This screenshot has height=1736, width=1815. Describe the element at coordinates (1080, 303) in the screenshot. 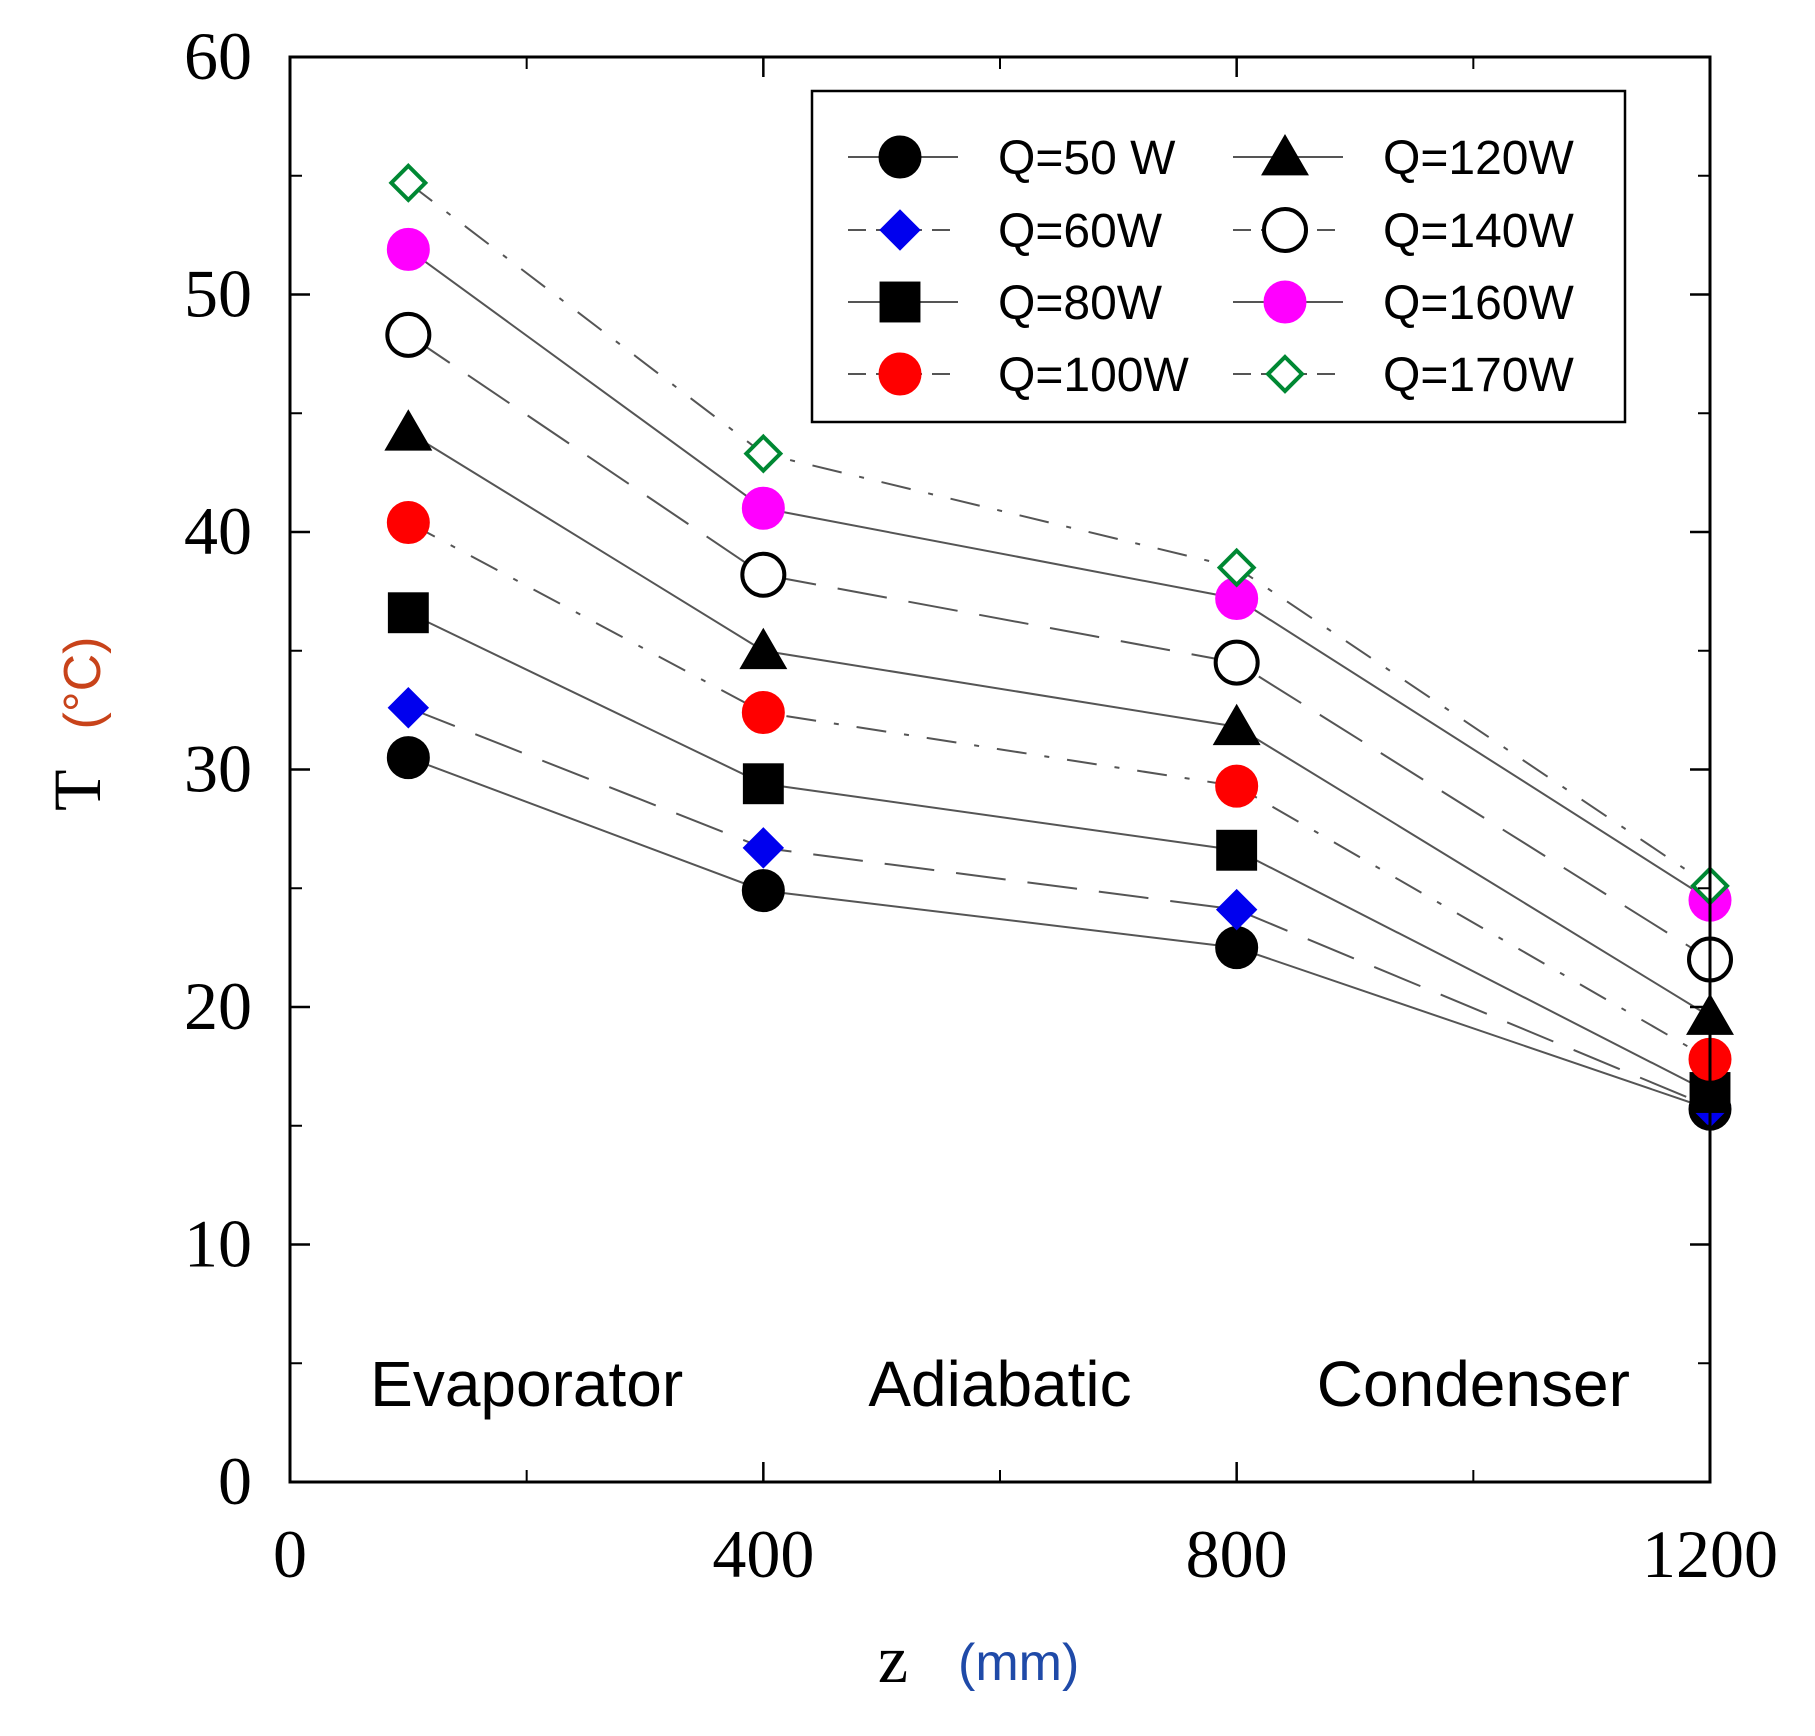

I see `legend-label: Q=80W` at that location.